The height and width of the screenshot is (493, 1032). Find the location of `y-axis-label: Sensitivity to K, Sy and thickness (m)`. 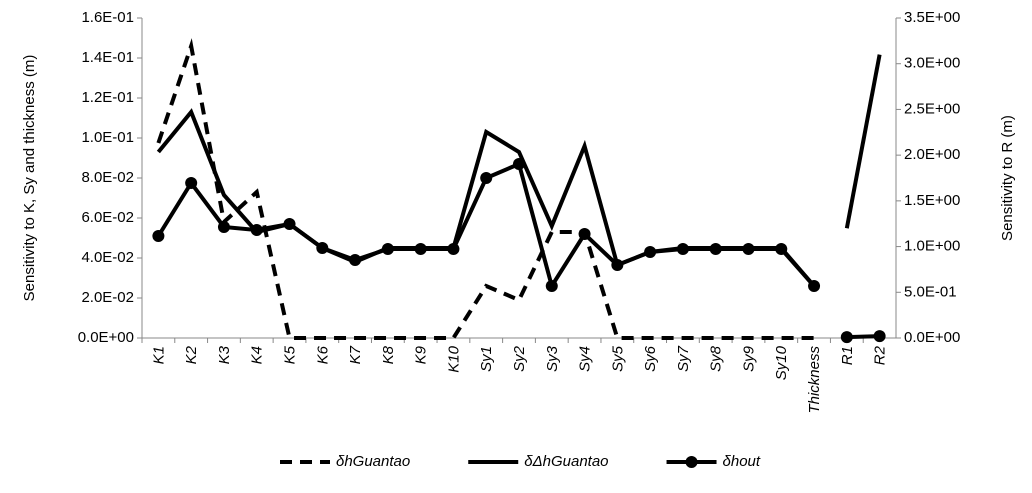

y-axis-label: Sensitivity to K, Sy and thickness (m) is located at coordinates (29, 178).